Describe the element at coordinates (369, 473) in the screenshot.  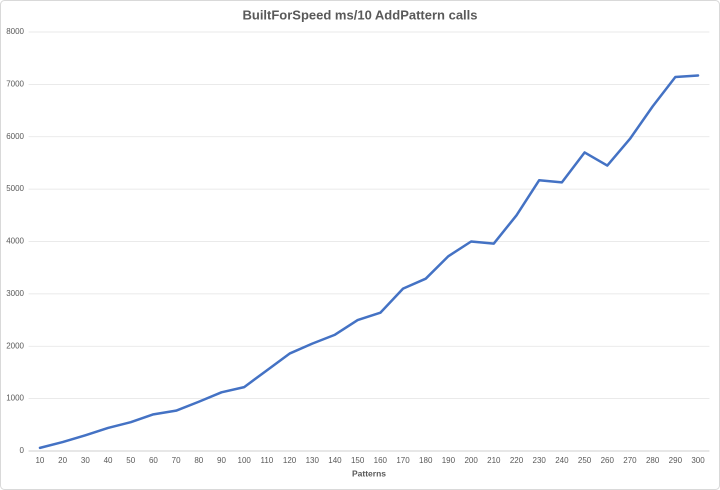
I see `x-axis-title: Patterns` at that location.